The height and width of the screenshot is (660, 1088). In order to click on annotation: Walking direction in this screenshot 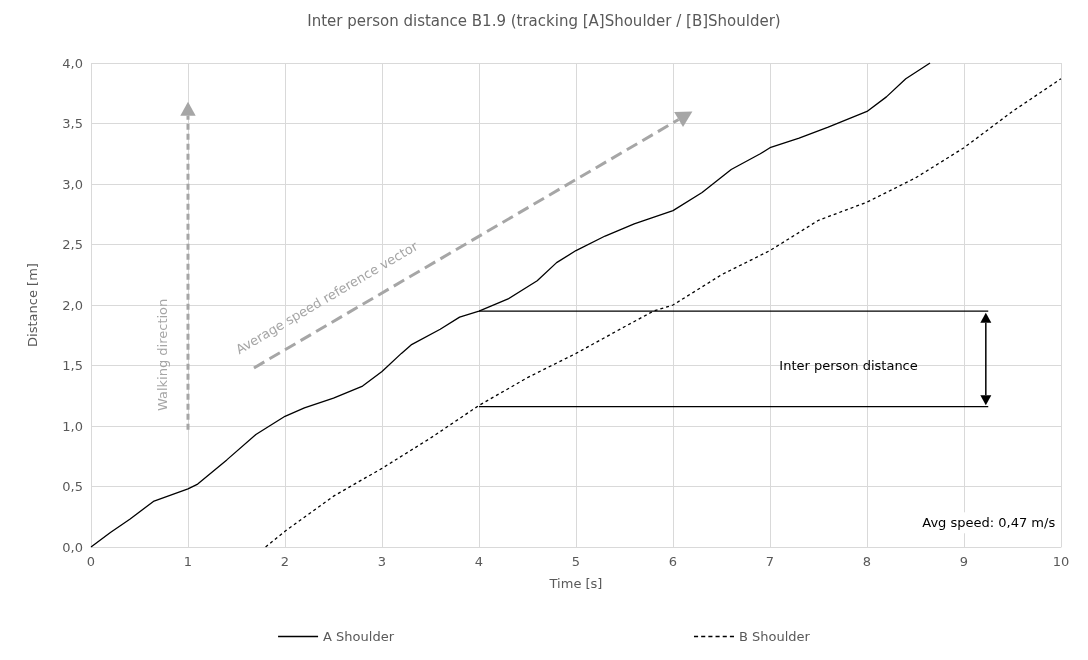, I will do `click(163, 355)`.